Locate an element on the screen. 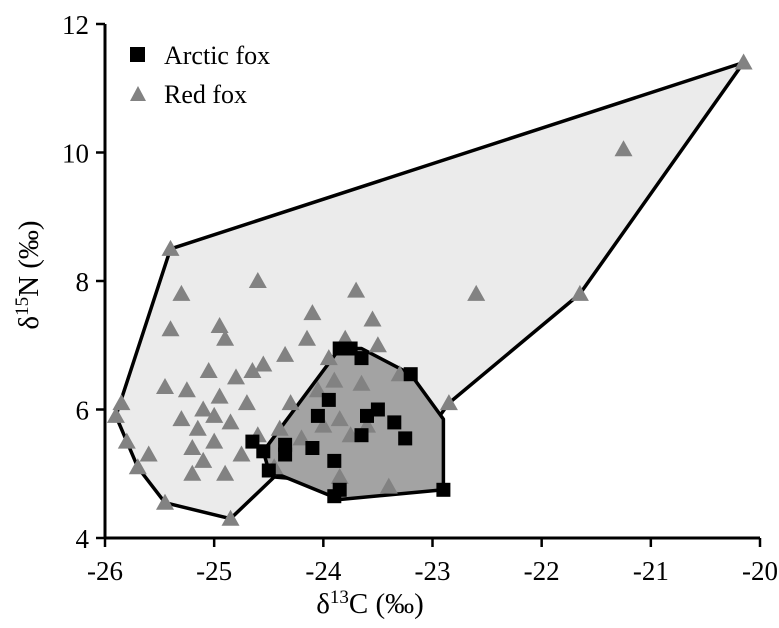 The height and width of the screenshot is (628, 779). legend: Arctic fox Red fox is located at coordinates (200, 75).